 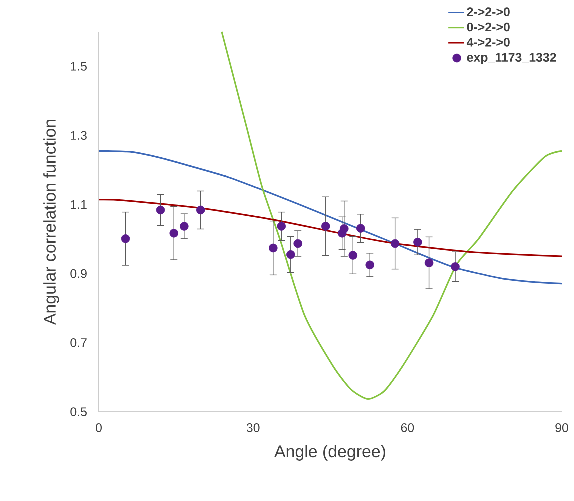 I want to click on x-axis-title: Angle (degree), so click(x=330, y=453).